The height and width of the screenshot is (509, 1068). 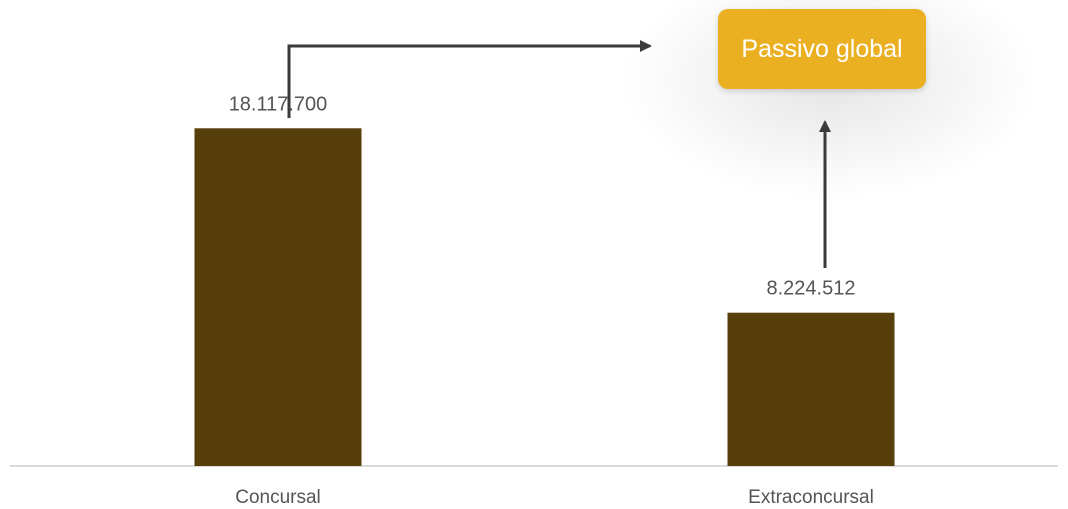 What do you see at coordinates (278, 297) in the screenshot?
I see `bar-concursal` at bounding box center [278, 297].